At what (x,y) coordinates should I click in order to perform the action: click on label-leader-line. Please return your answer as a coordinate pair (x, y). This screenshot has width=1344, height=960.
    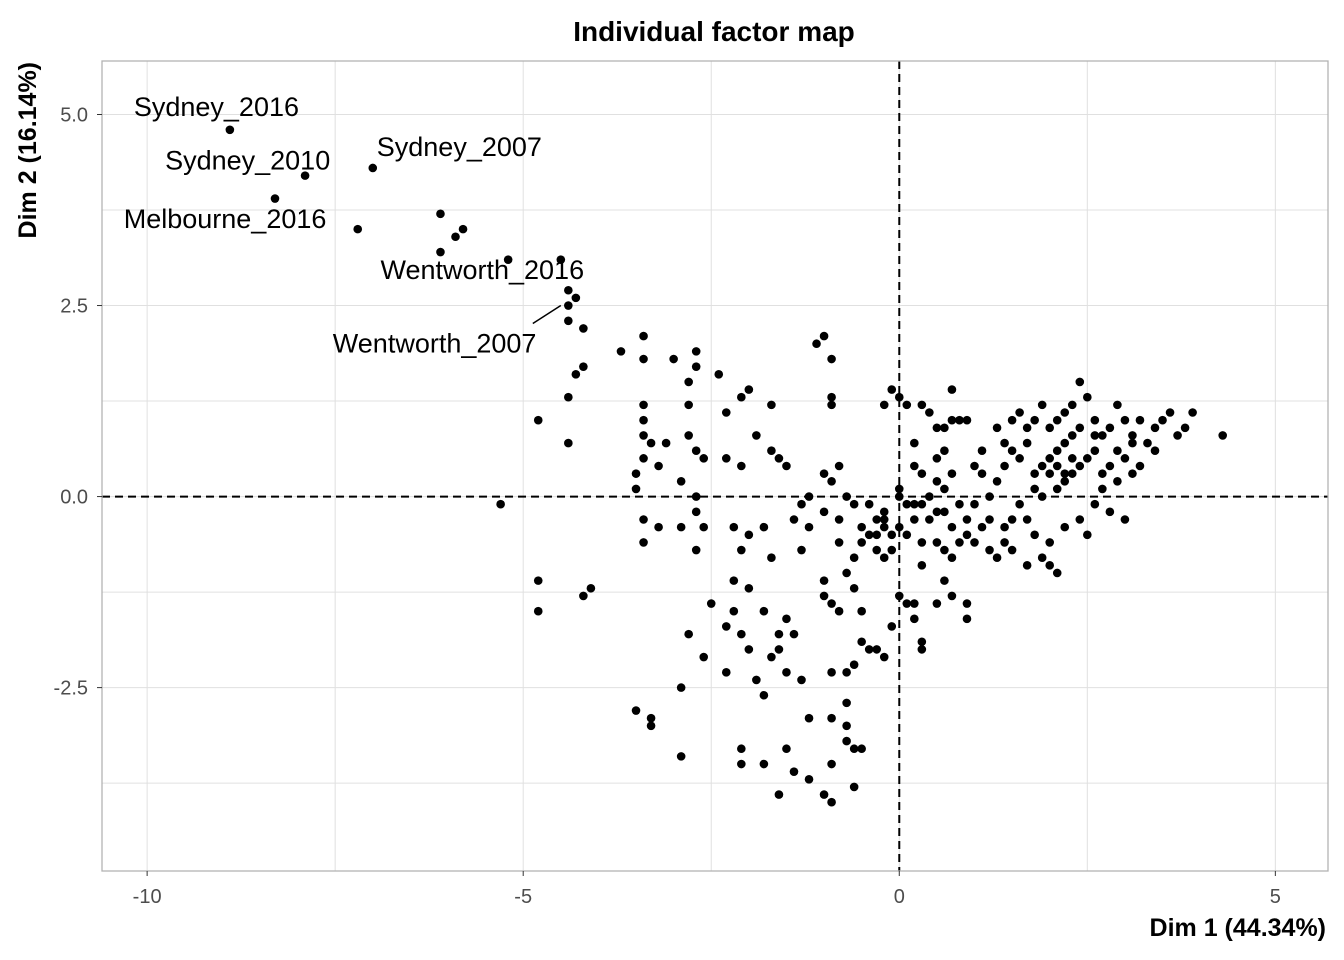
    Looking at the image, I should click on (547, 314).